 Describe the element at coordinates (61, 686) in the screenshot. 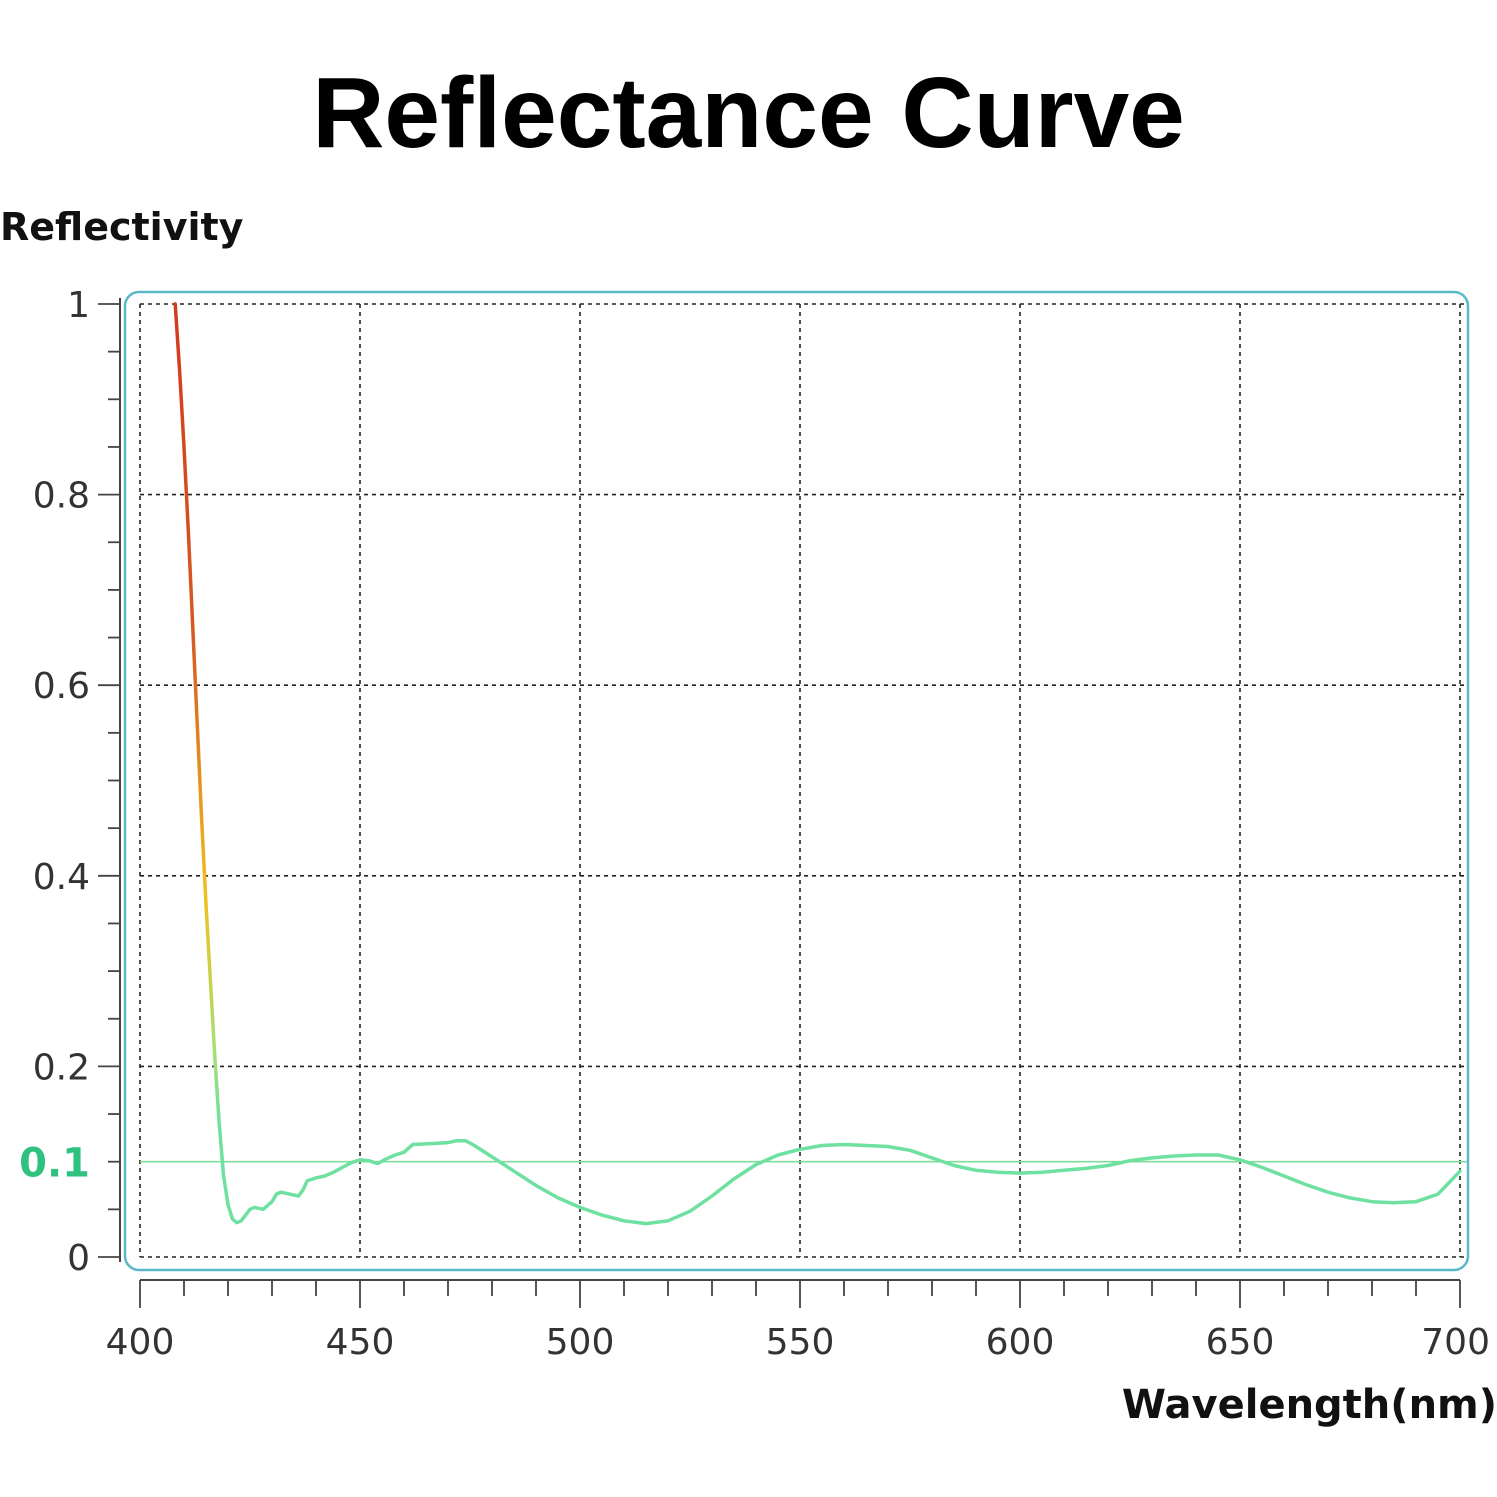

I see `y-tick-label: 0.6` at that location.